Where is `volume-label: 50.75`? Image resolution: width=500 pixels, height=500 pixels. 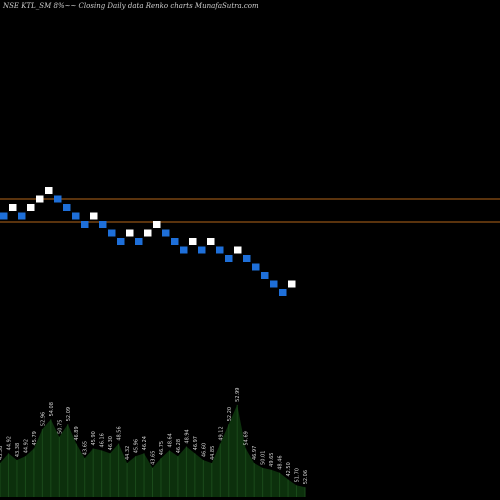 volume-label: 50.75 is located at coordinates (60, 427).